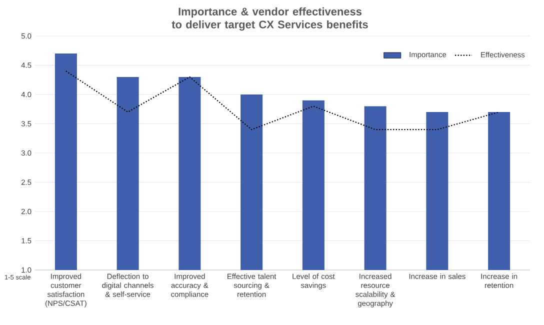 The width and height of the screenshot is (544, 325). What do you see at coordinates (270, 19) in the screenshot?
I see `chart-title: Importance & vendor effectiveness to deliver target CX Services benefits` at bounding box center [270, 19].